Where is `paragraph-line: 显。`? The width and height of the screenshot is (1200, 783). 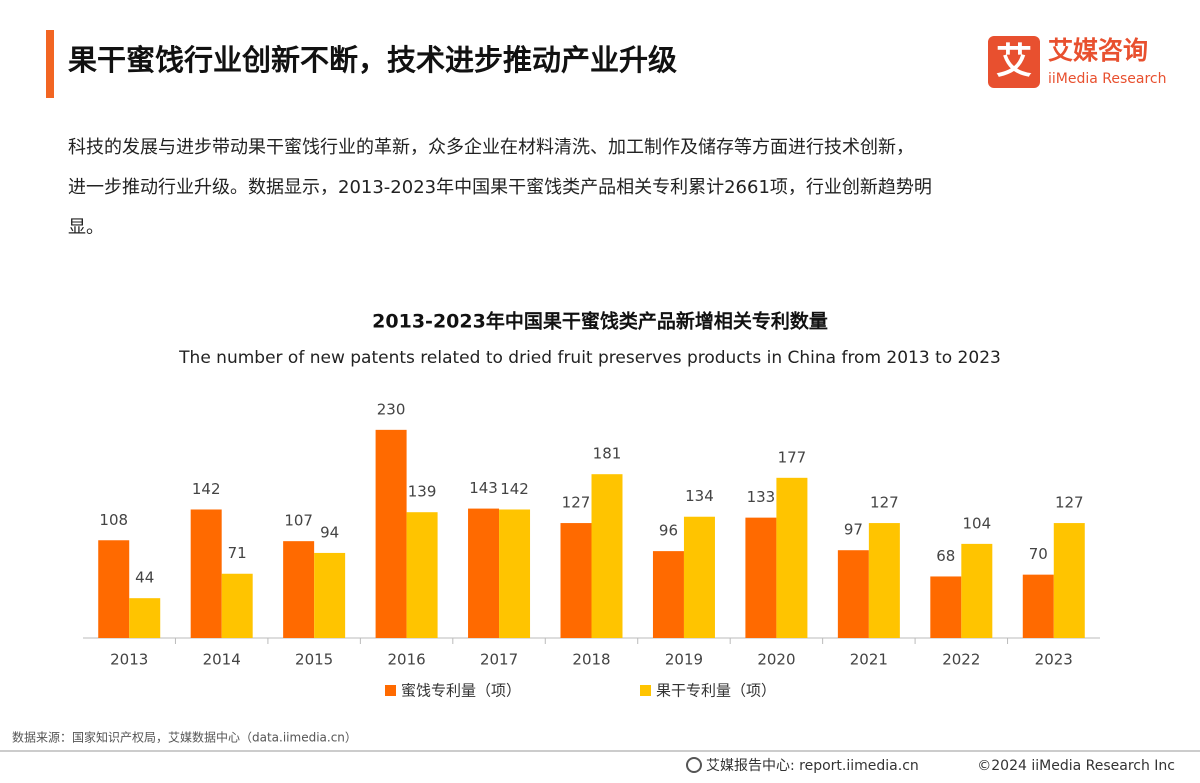 paragraph-line: 显。 is located at coordinates (86, 227).